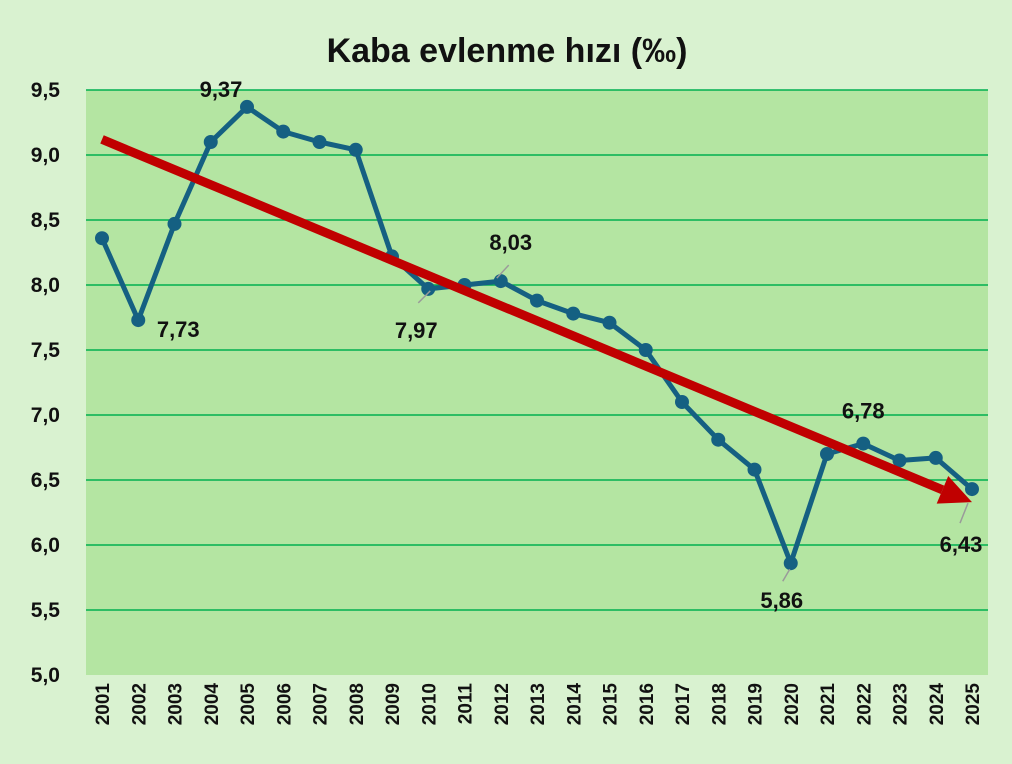  I want to click on y-tick-label: 5,0, so click(45, 675).